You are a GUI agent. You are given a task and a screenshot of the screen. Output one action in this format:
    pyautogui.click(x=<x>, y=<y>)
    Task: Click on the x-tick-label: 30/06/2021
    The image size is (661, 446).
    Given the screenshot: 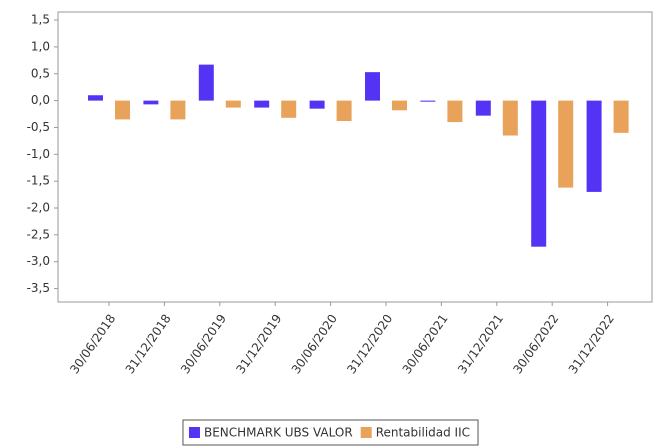 What is the action you would take?
    pyautogui.click(x=425, y=344)
    